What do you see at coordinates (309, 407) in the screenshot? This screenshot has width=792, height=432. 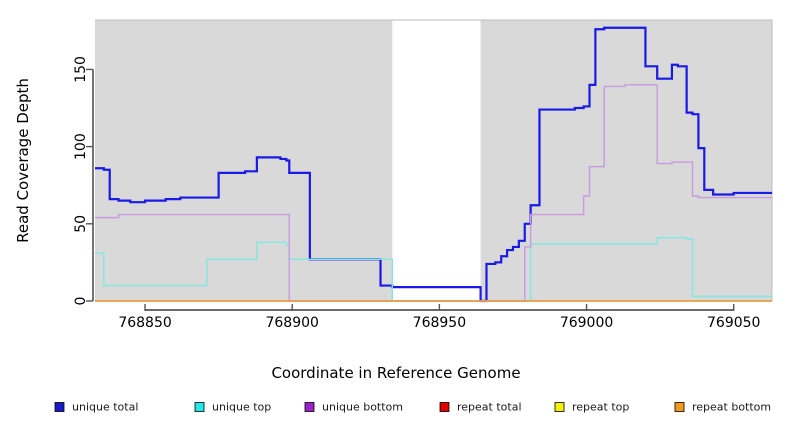 I see `legend-swatch-unique-bottom` at bounding box center [309, 407].